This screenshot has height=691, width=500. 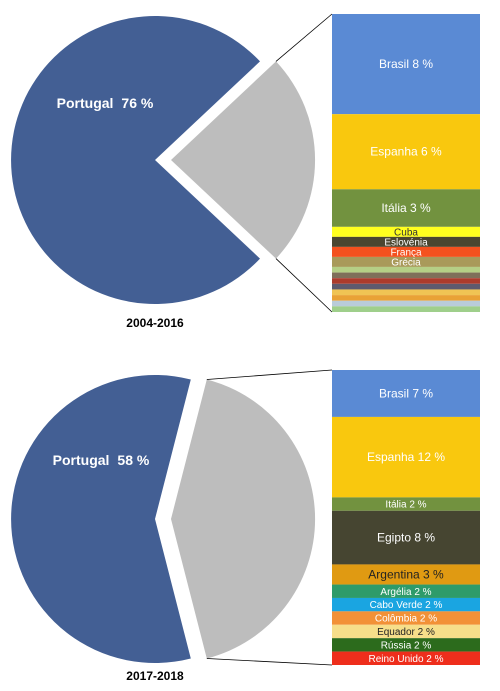 What do you see at coordinates (155, 676) in the screenshot?
I see `period-label: 2017-2018` at bounding box center [155, 676].